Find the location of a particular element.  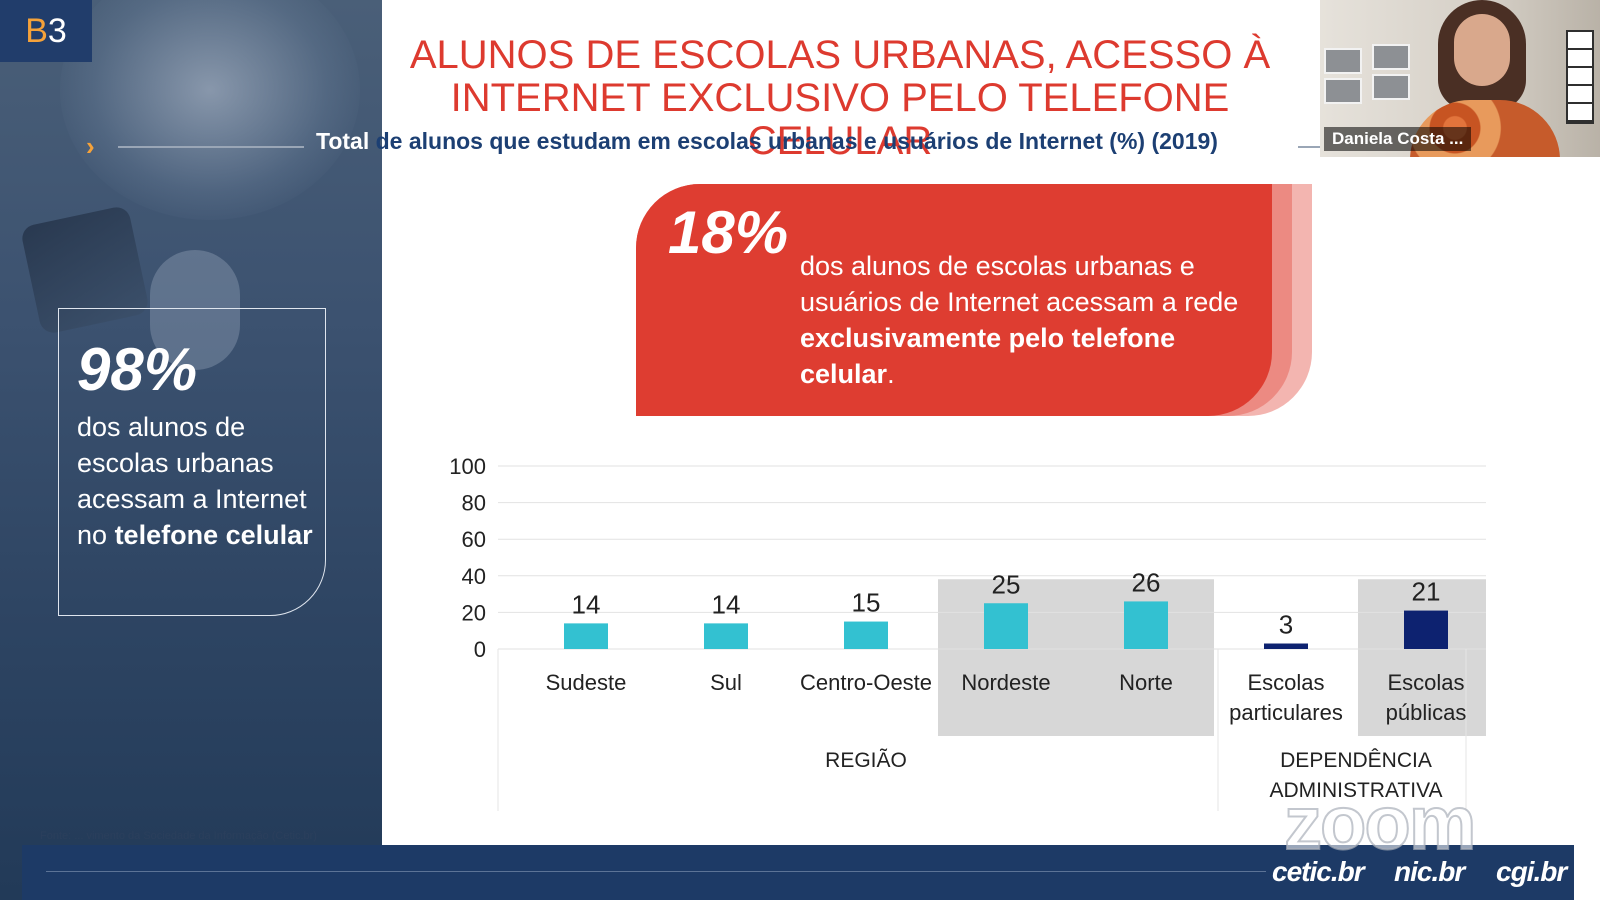

category-label: Norte is located at coordinates (1146, 682).